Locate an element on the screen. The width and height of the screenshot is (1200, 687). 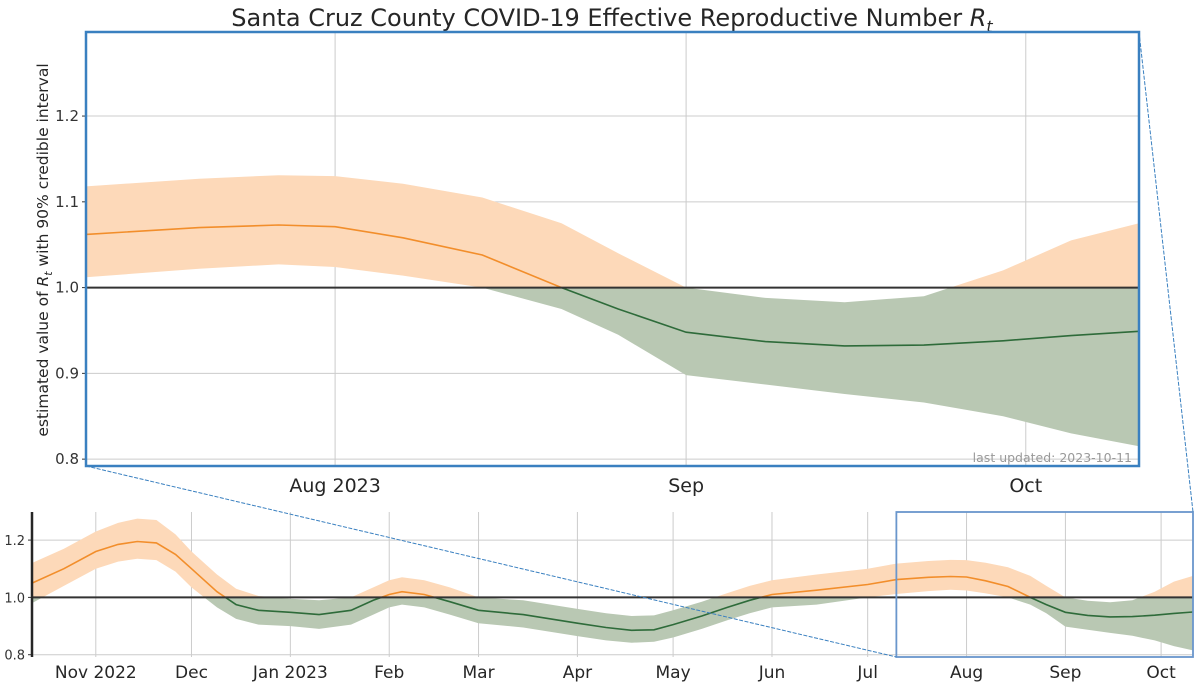
x-tick-label: Mar is located at coordinates (478, 673).